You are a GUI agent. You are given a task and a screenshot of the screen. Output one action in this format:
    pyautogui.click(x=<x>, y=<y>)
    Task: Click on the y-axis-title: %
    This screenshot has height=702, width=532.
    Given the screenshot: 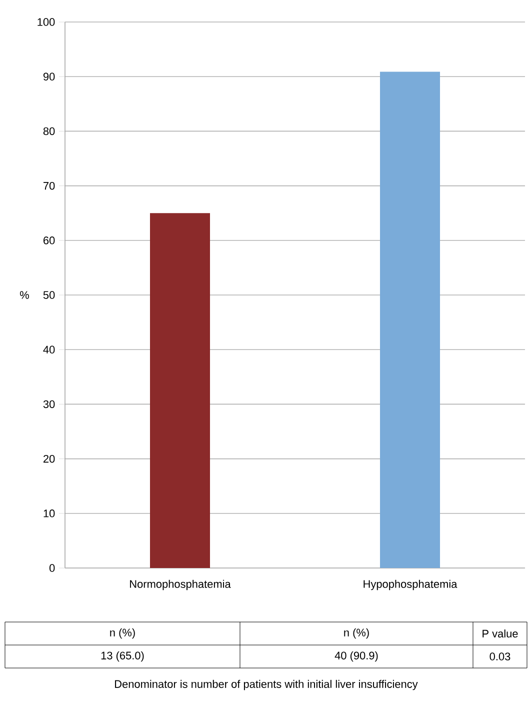 What is the action you would take?
    pyautogui.click(x=24, y=295)
    